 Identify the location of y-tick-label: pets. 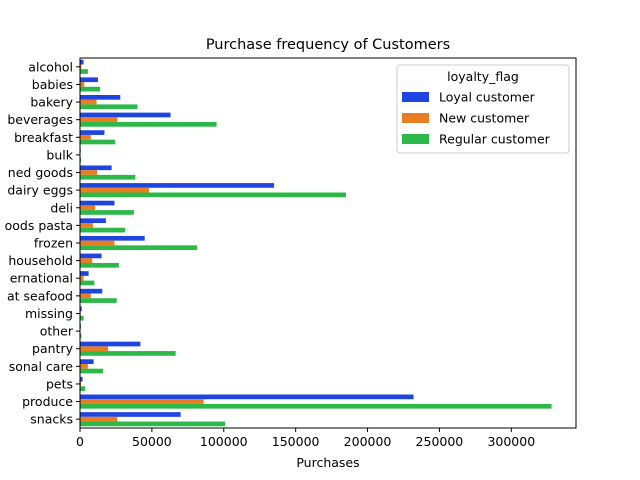
(59, 383).